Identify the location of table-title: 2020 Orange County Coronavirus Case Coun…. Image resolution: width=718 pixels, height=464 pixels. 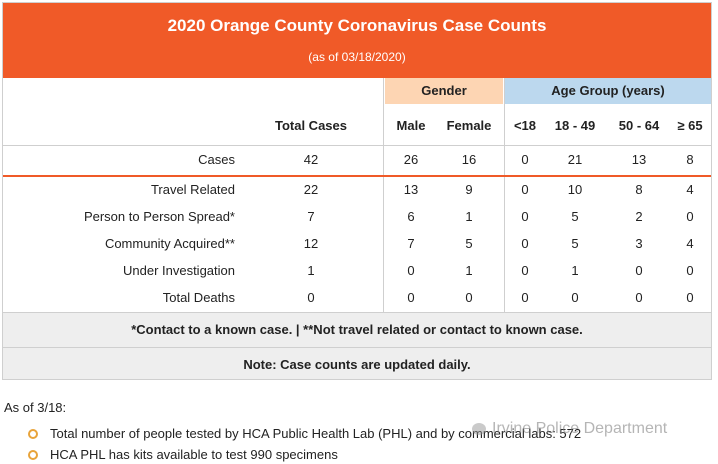
(357, 25).